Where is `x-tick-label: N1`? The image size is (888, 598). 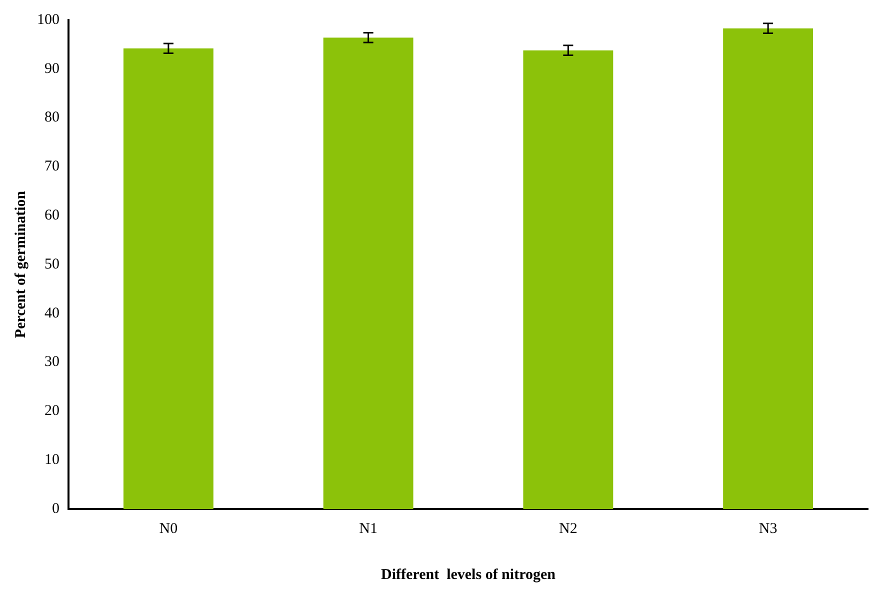
x-tick-label: N1 is located at coordinates (368, 528).